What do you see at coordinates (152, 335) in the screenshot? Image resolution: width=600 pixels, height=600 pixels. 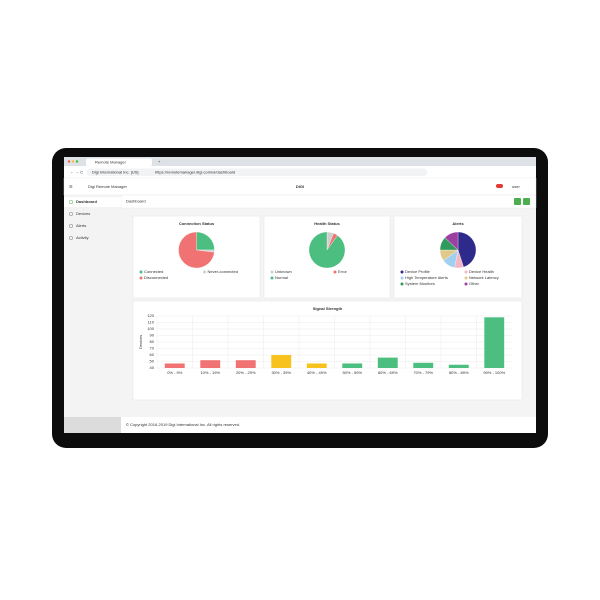 I see `y-tick-label: 90` at bounding box center [152, 335].